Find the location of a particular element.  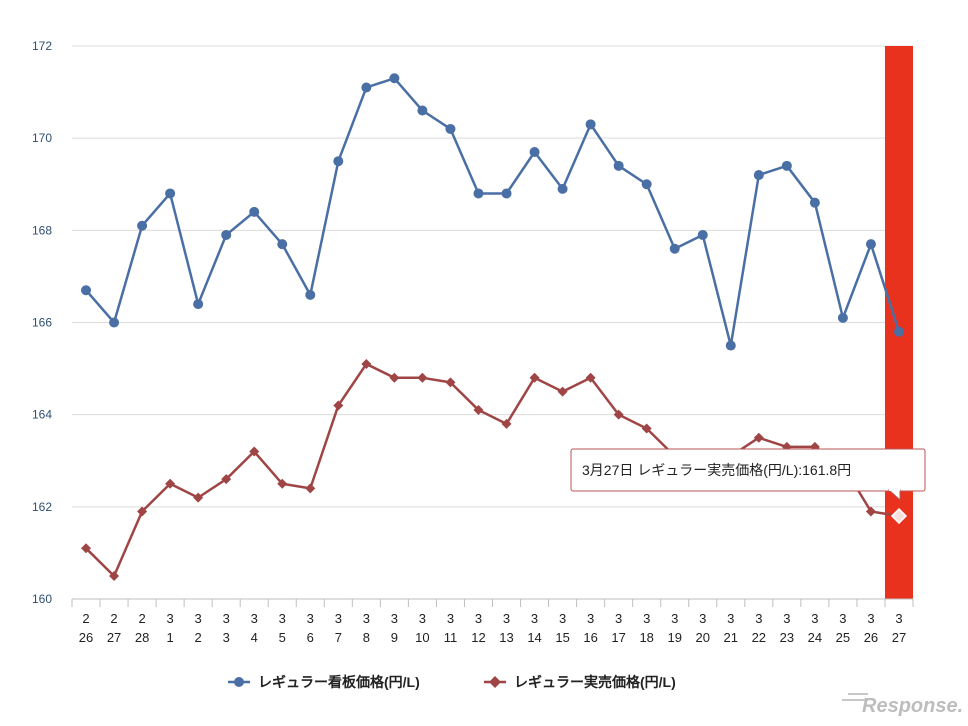

x-tick-day: 4 is located at coordinates (254, 637).